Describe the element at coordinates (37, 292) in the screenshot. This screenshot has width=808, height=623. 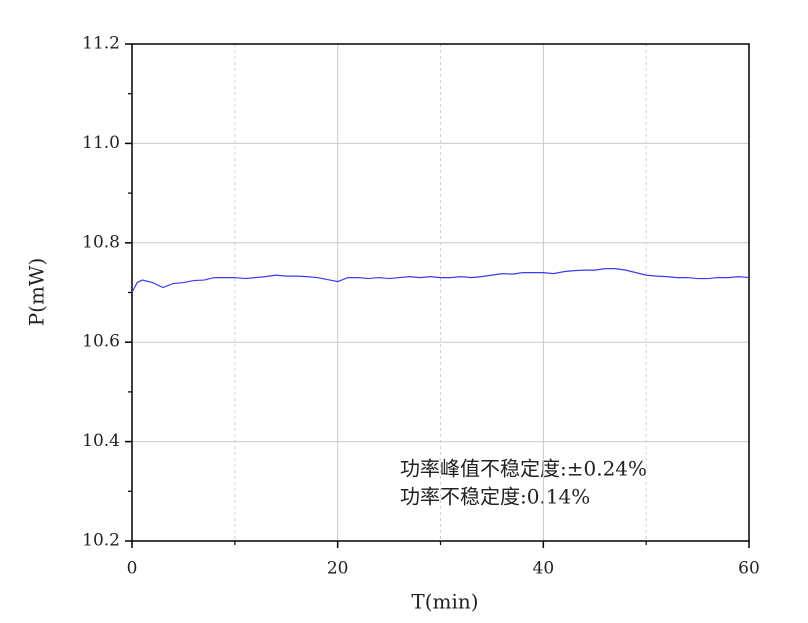
I see `y-axis-label: P(mW)` at that location.